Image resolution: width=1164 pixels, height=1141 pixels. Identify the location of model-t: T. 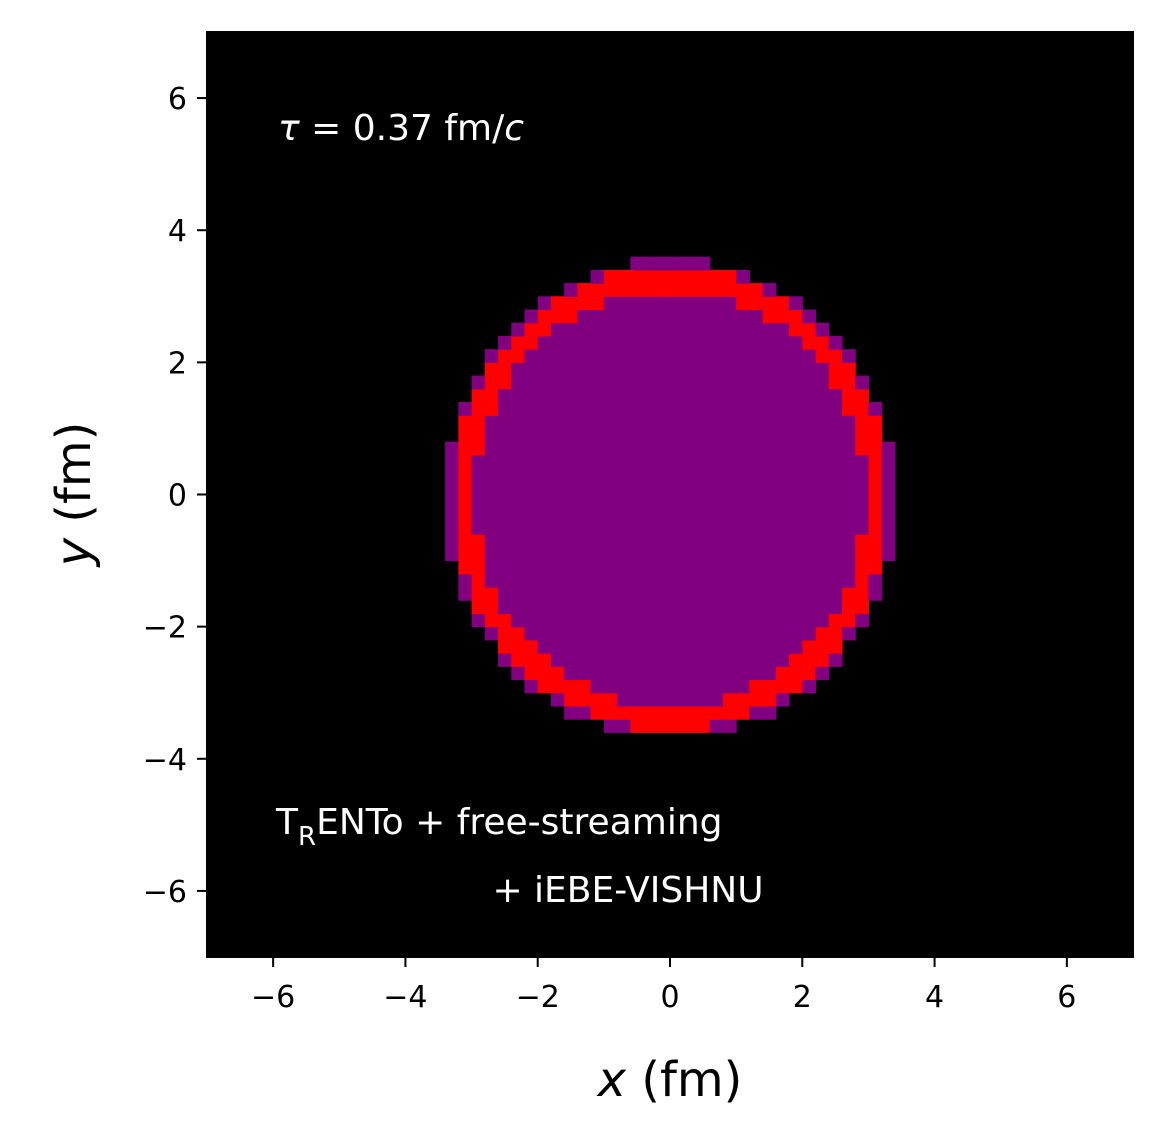
(287, 822).